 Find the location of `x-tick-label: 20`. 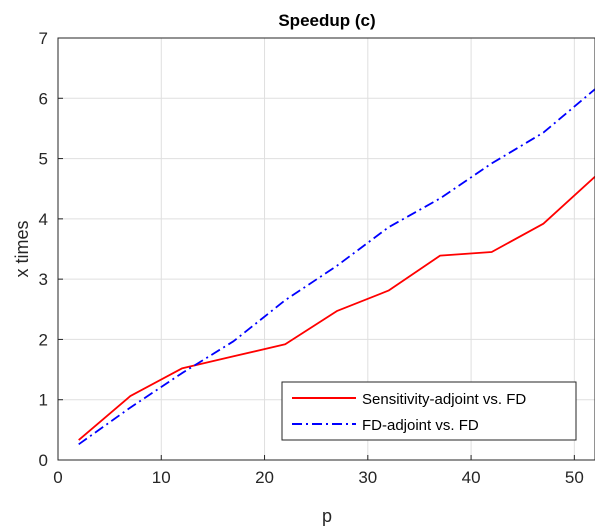

x-tick-label: 20 is located at coordinates (264, 477).